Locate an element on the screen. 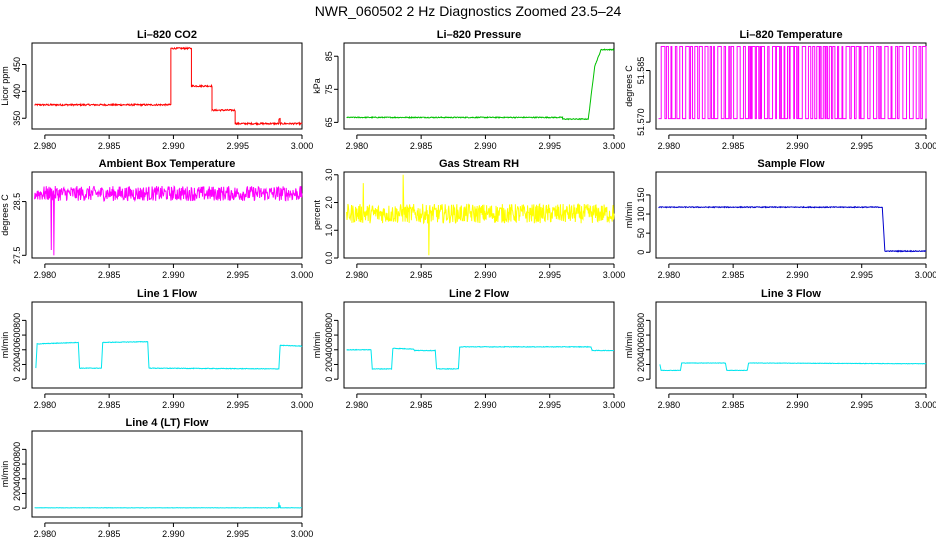 This screenshot has height=540, width=936. y-tick-label: 51.585 is located at coordinates (641, 71).